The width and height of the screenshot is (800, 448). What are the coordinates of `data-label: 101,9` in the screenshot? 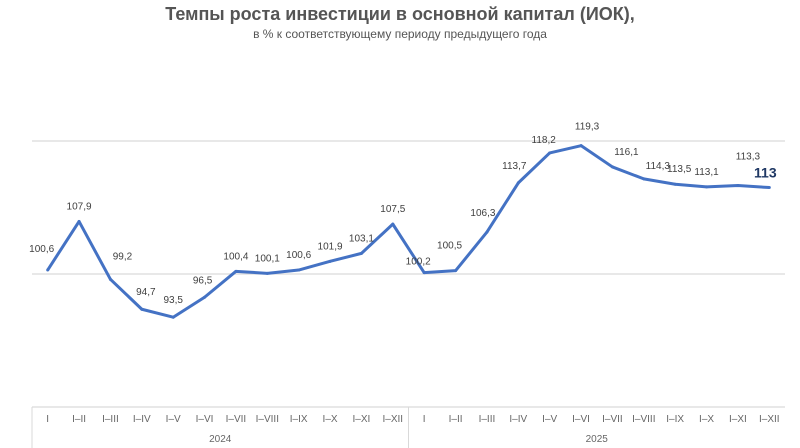 It's located at (330, 246).